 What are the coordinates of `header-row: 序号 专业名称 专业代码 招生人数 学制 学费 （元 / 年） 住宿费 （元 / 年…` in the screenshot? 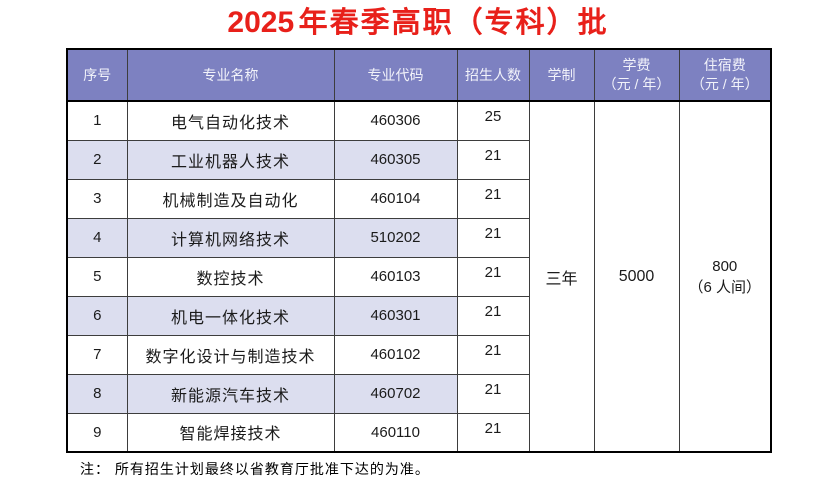 It's located at (419, 75).